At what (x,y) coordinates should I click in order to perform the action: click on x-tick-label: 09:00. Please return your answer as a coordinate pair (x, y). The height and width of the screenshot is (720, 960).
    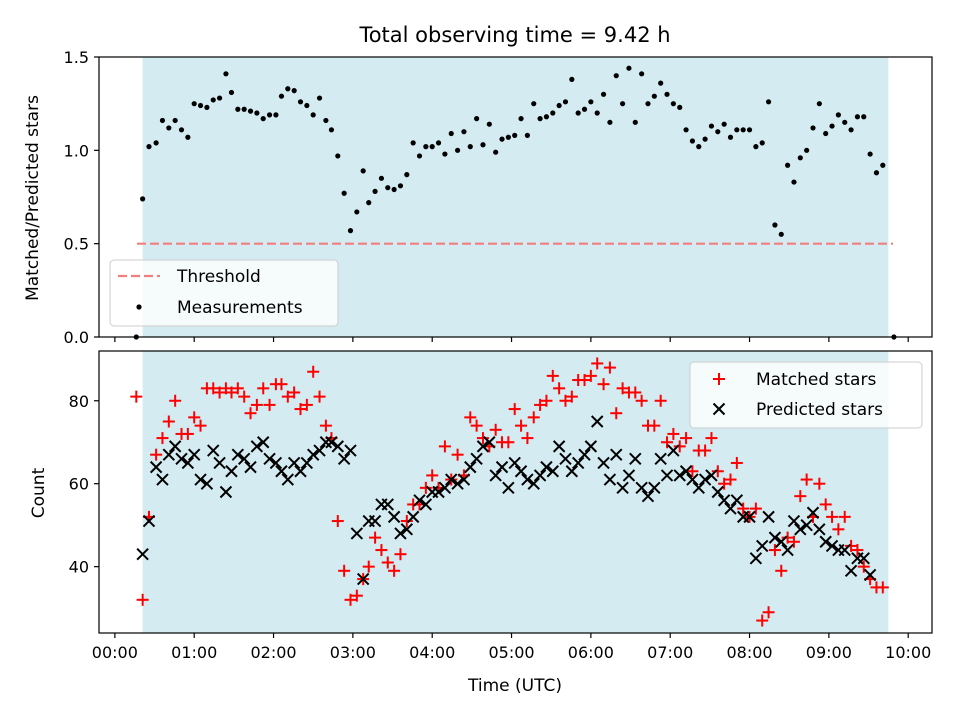
    Looking at the image, I should click on (829, 652).